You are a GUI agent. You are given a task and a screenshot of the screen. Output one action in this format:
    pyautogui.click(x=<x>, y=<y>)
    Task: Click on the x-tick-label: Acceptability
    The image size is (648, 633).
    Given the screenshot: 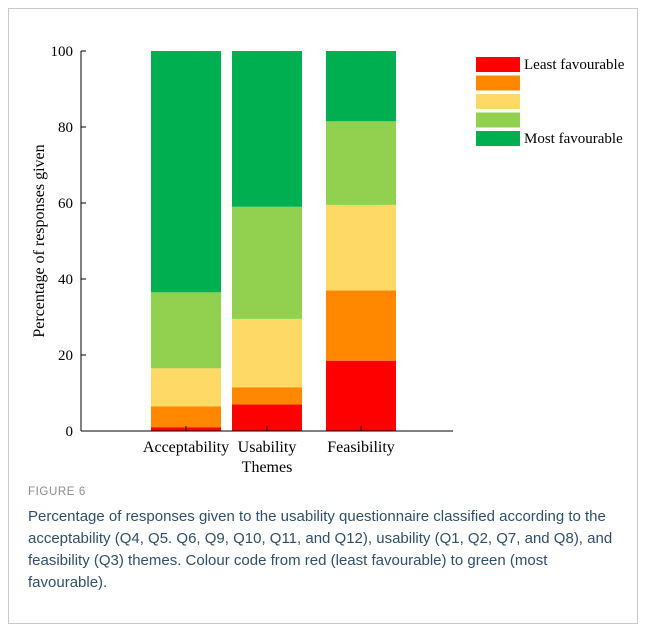 What is the action you would take?
    pyautogui.click(x=186, y=447)
    